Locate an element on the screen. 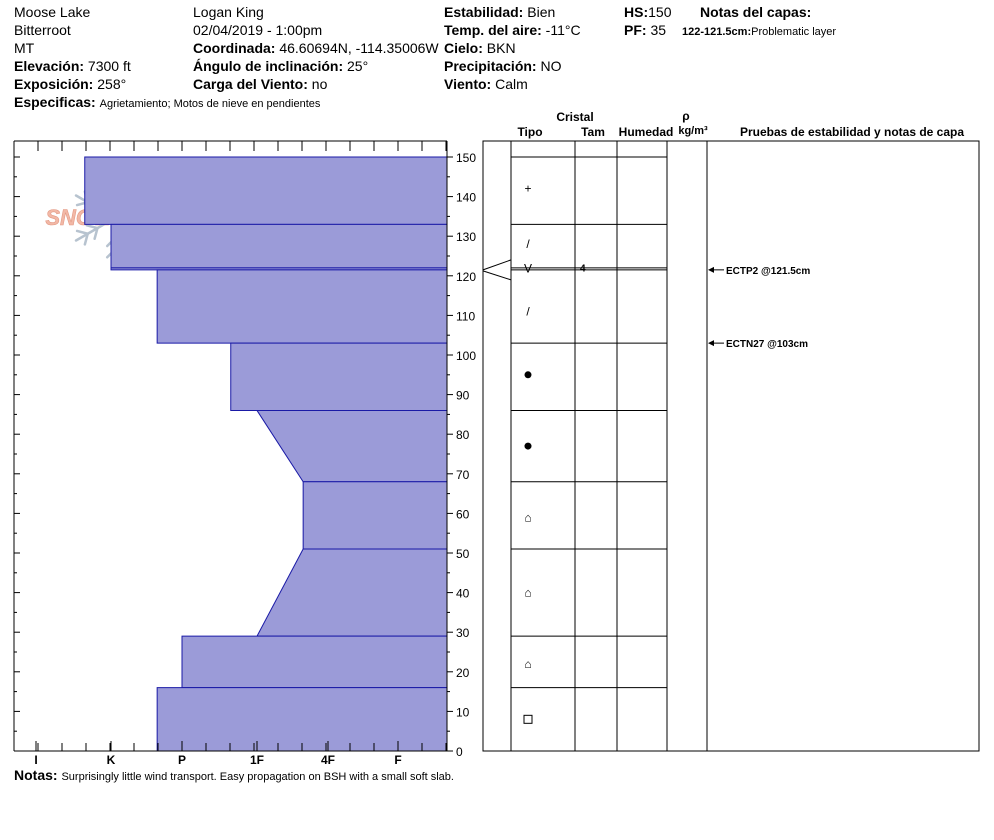  hardness-tick-label: K is located at coordinates (111, 760).